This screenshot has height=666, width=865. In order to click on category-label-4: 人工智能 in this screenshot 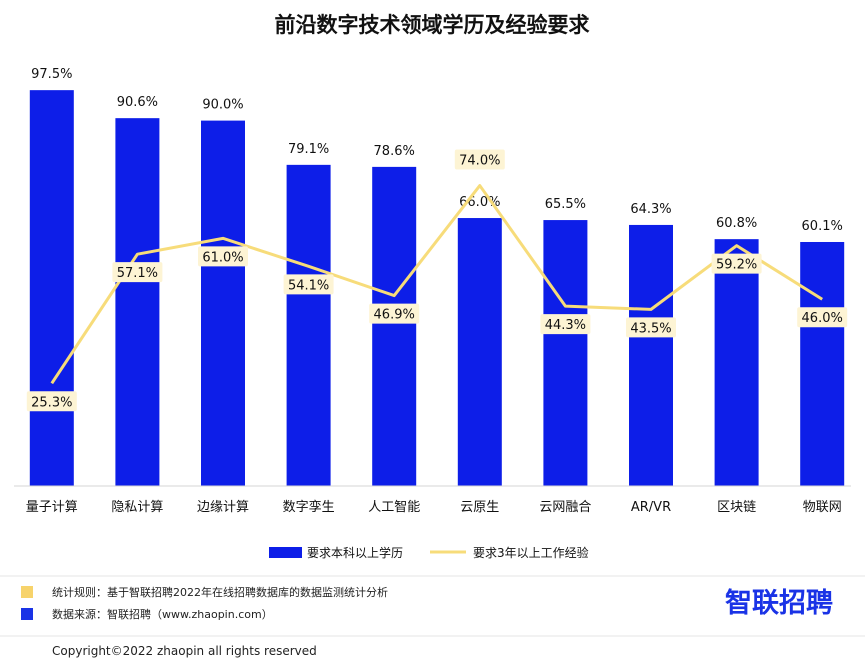, I will do `click(394, 507)`.